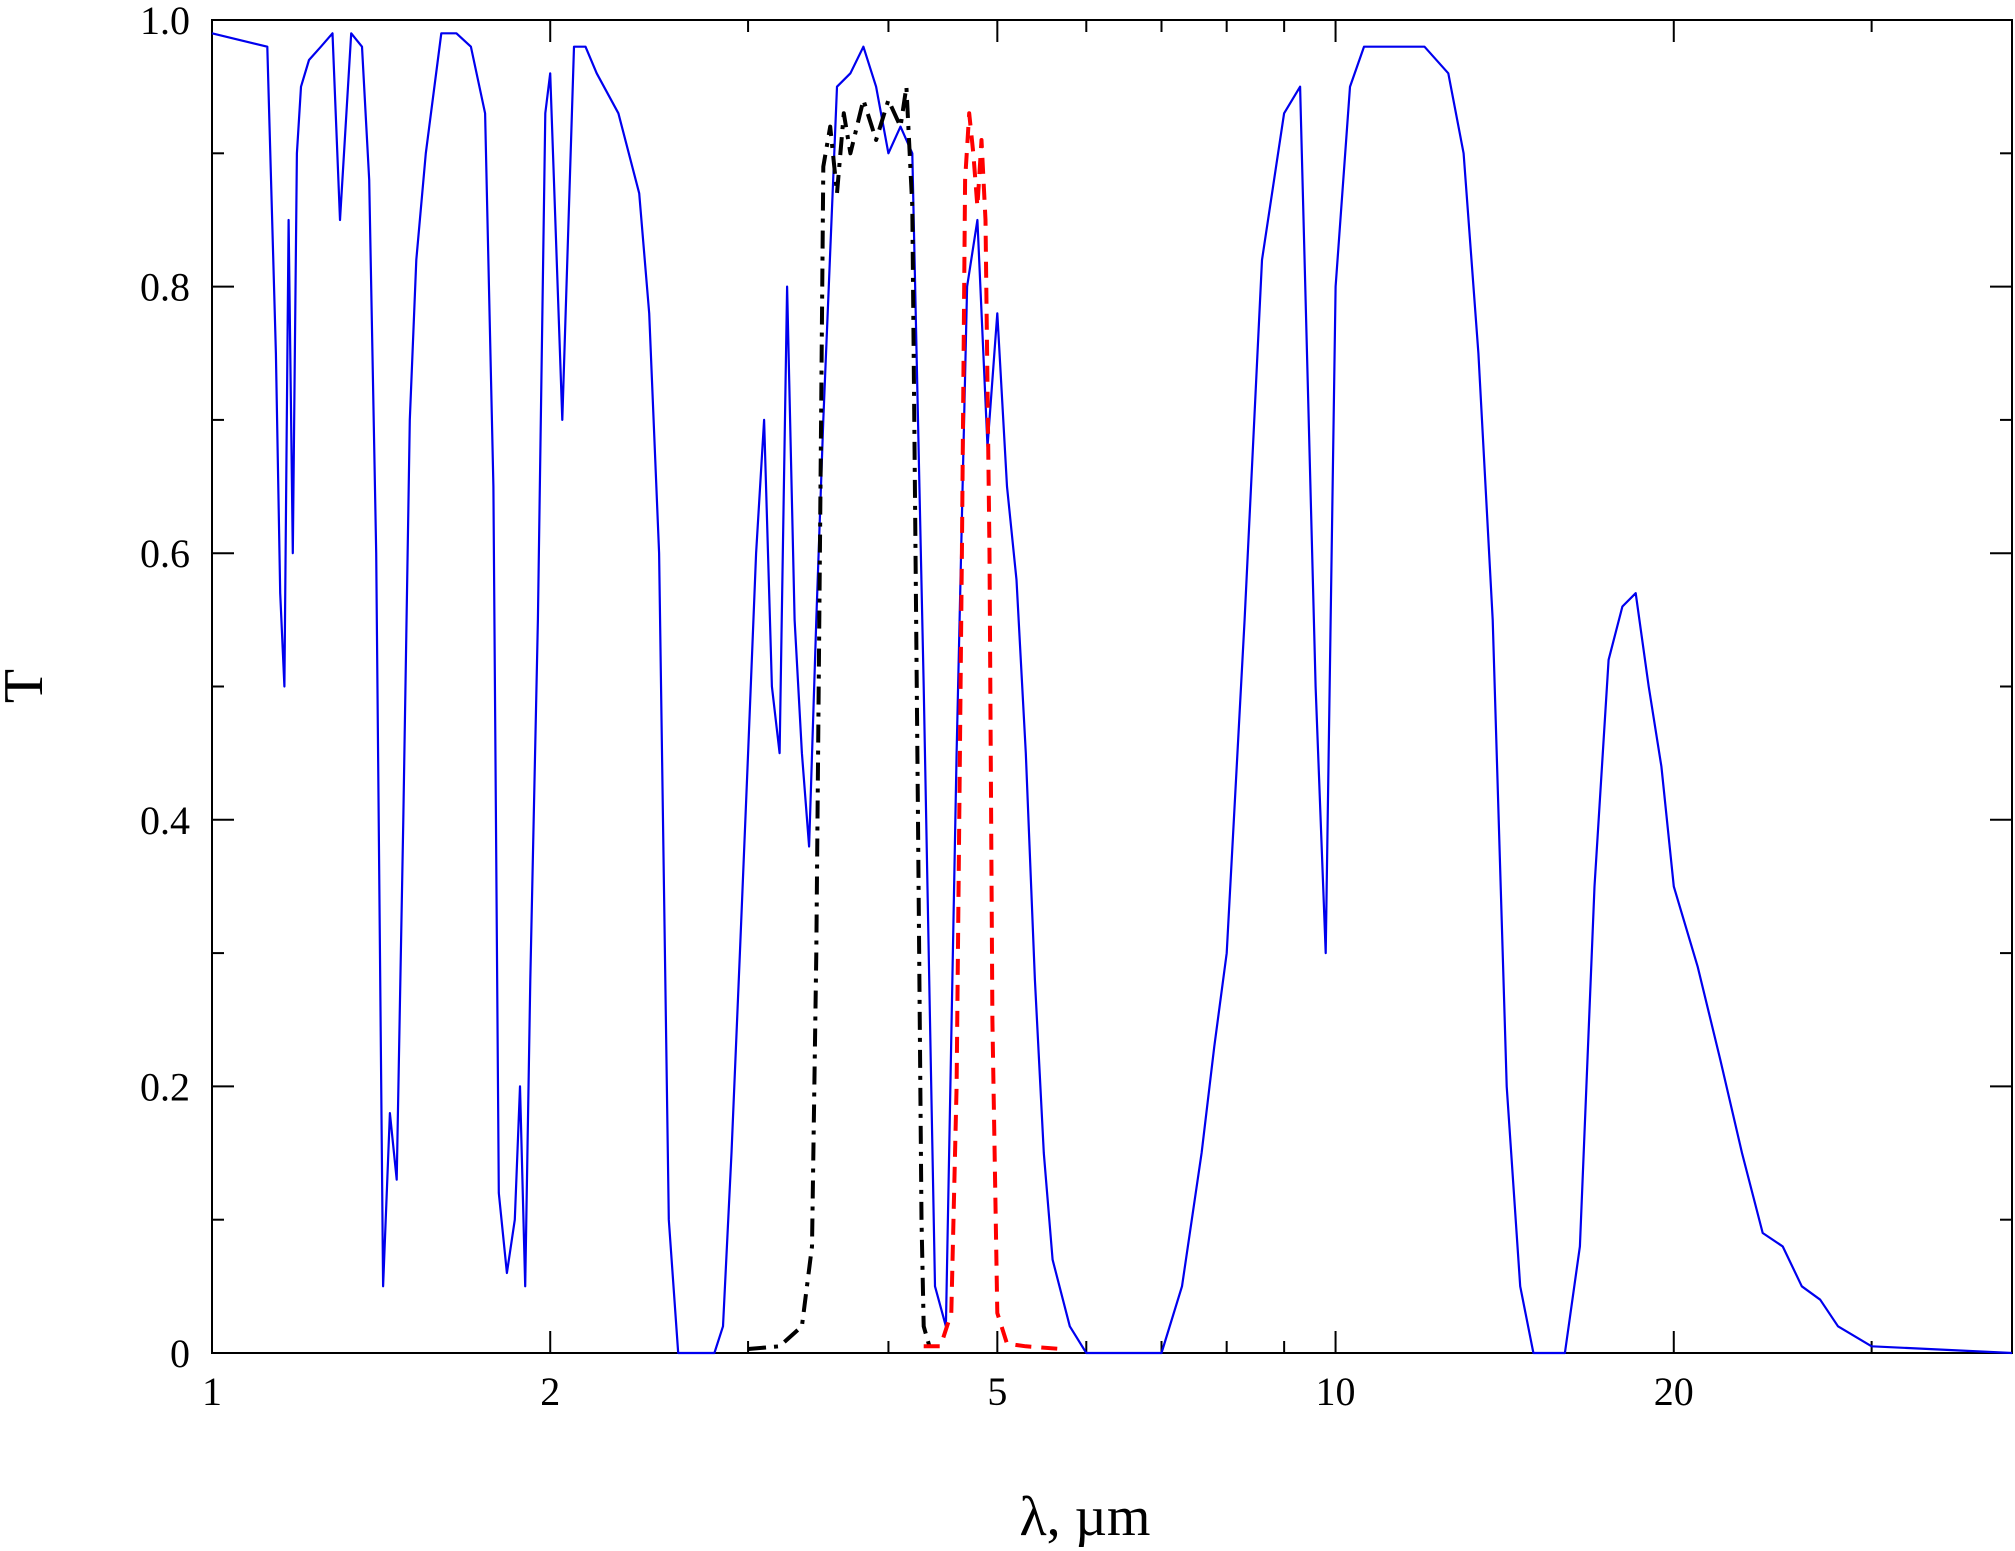  What do you see at coordinates (165, 553) in the screenshot?
I see `y-tick-label: 0.6` at bounding box center [165, 553].